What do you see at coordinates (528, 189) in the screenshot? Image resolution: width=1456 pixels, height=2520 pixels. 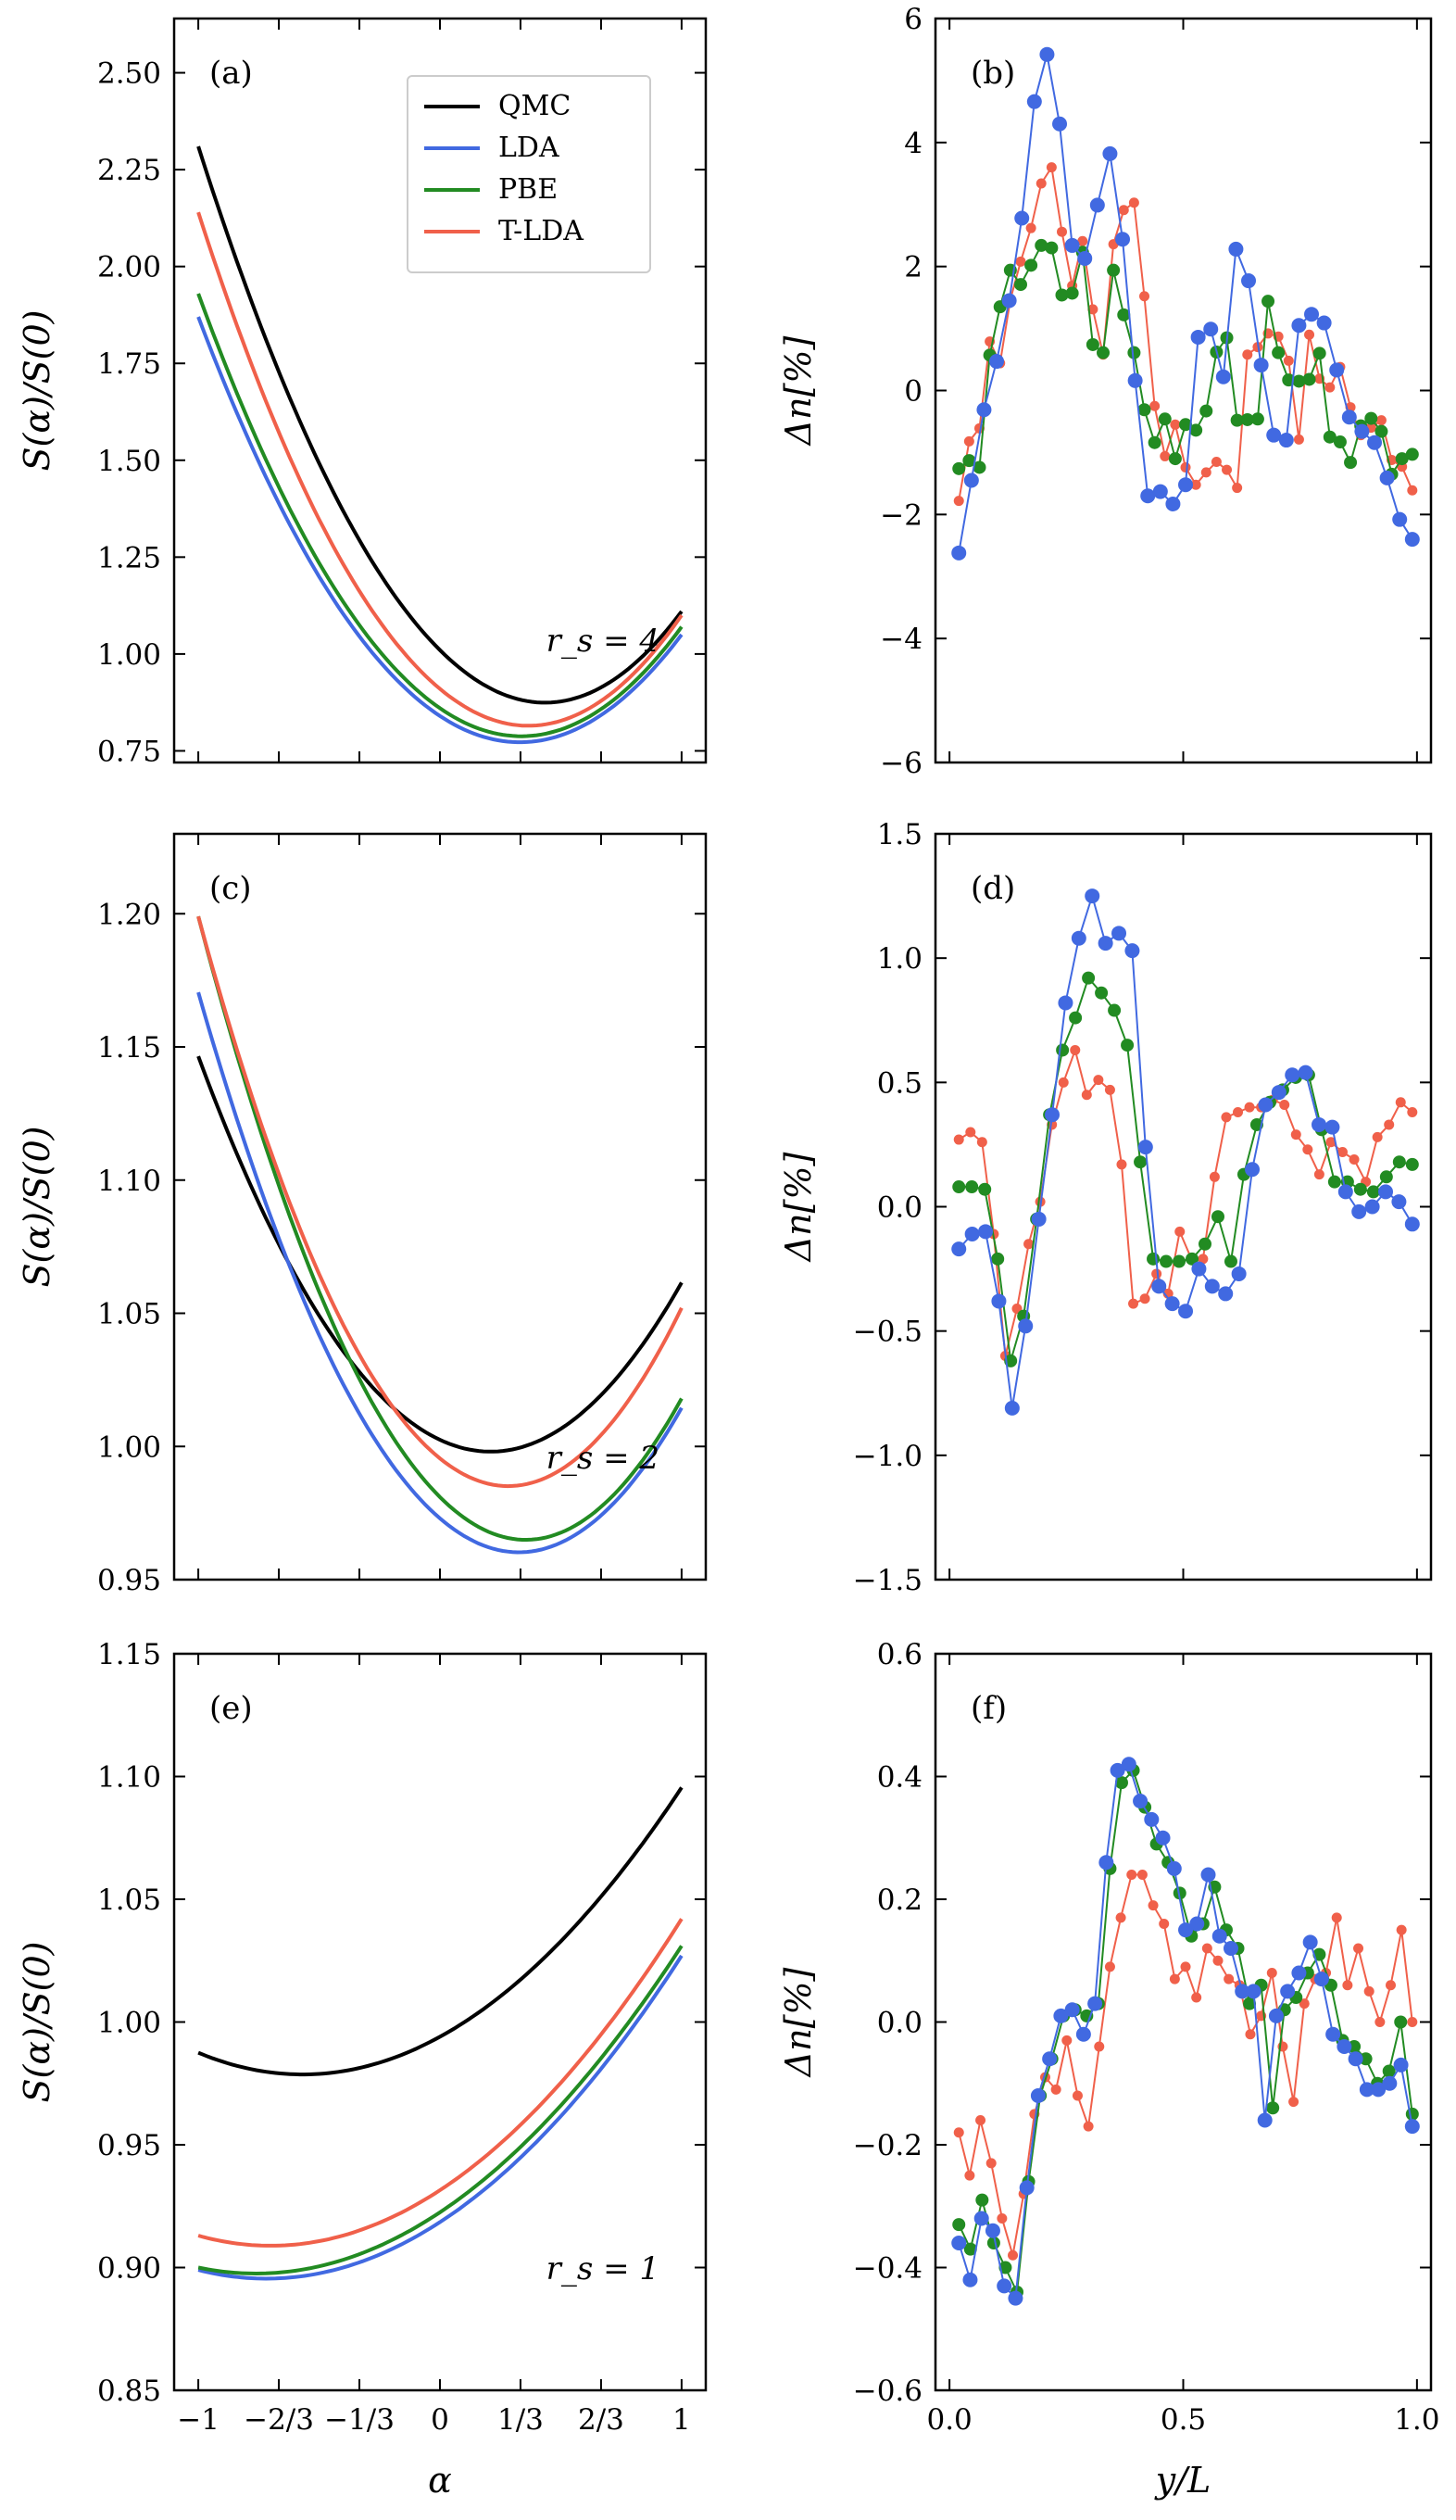 I see `legend-label: PBE` at bounding box center [528, 189].